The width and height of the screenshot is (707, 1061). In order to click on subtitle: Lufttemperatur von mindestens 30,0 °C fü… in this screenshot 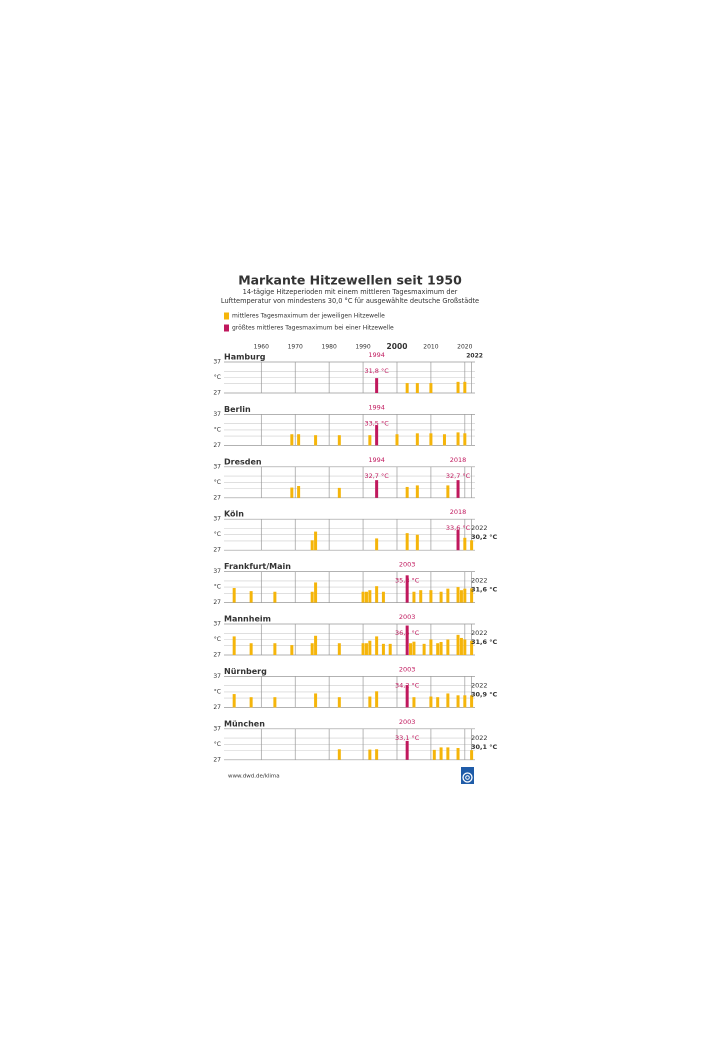, I will do `click(350, 301)`.